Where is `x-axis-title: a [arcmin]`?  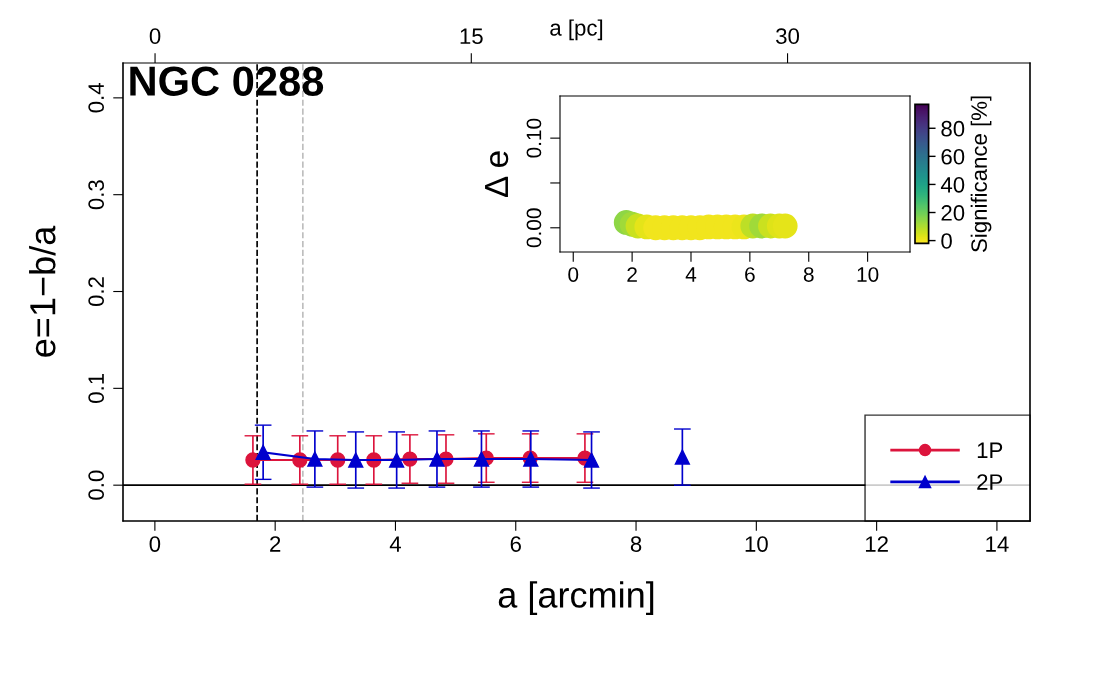
x-axis-title: a [arcmin] is located at coordinates (576, 598).